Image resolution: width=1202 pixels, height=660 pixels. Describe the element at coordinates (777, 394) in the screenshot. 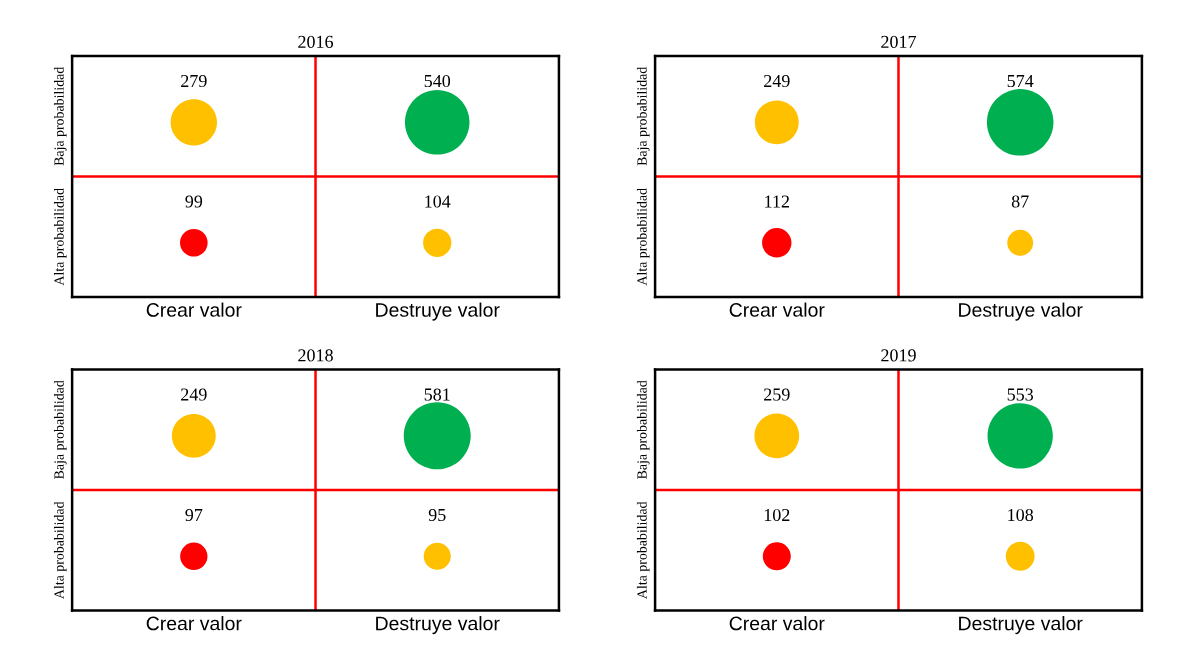

I see `data-label: 259` at that location.